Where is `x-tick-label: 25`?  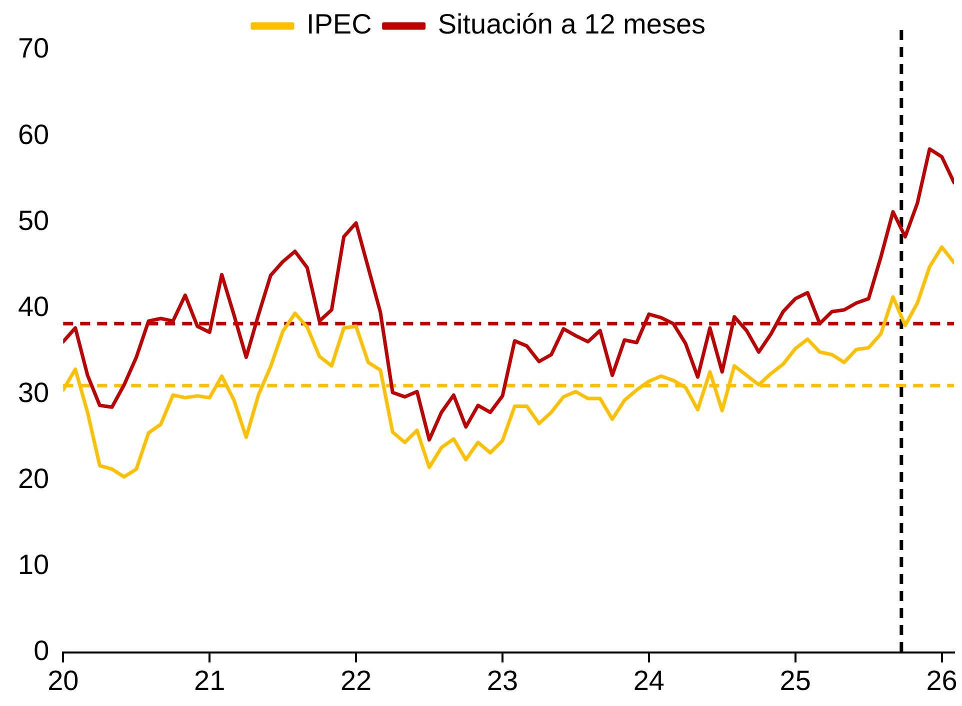
x-tick-label: 25 is located at coordinates (795, 680).